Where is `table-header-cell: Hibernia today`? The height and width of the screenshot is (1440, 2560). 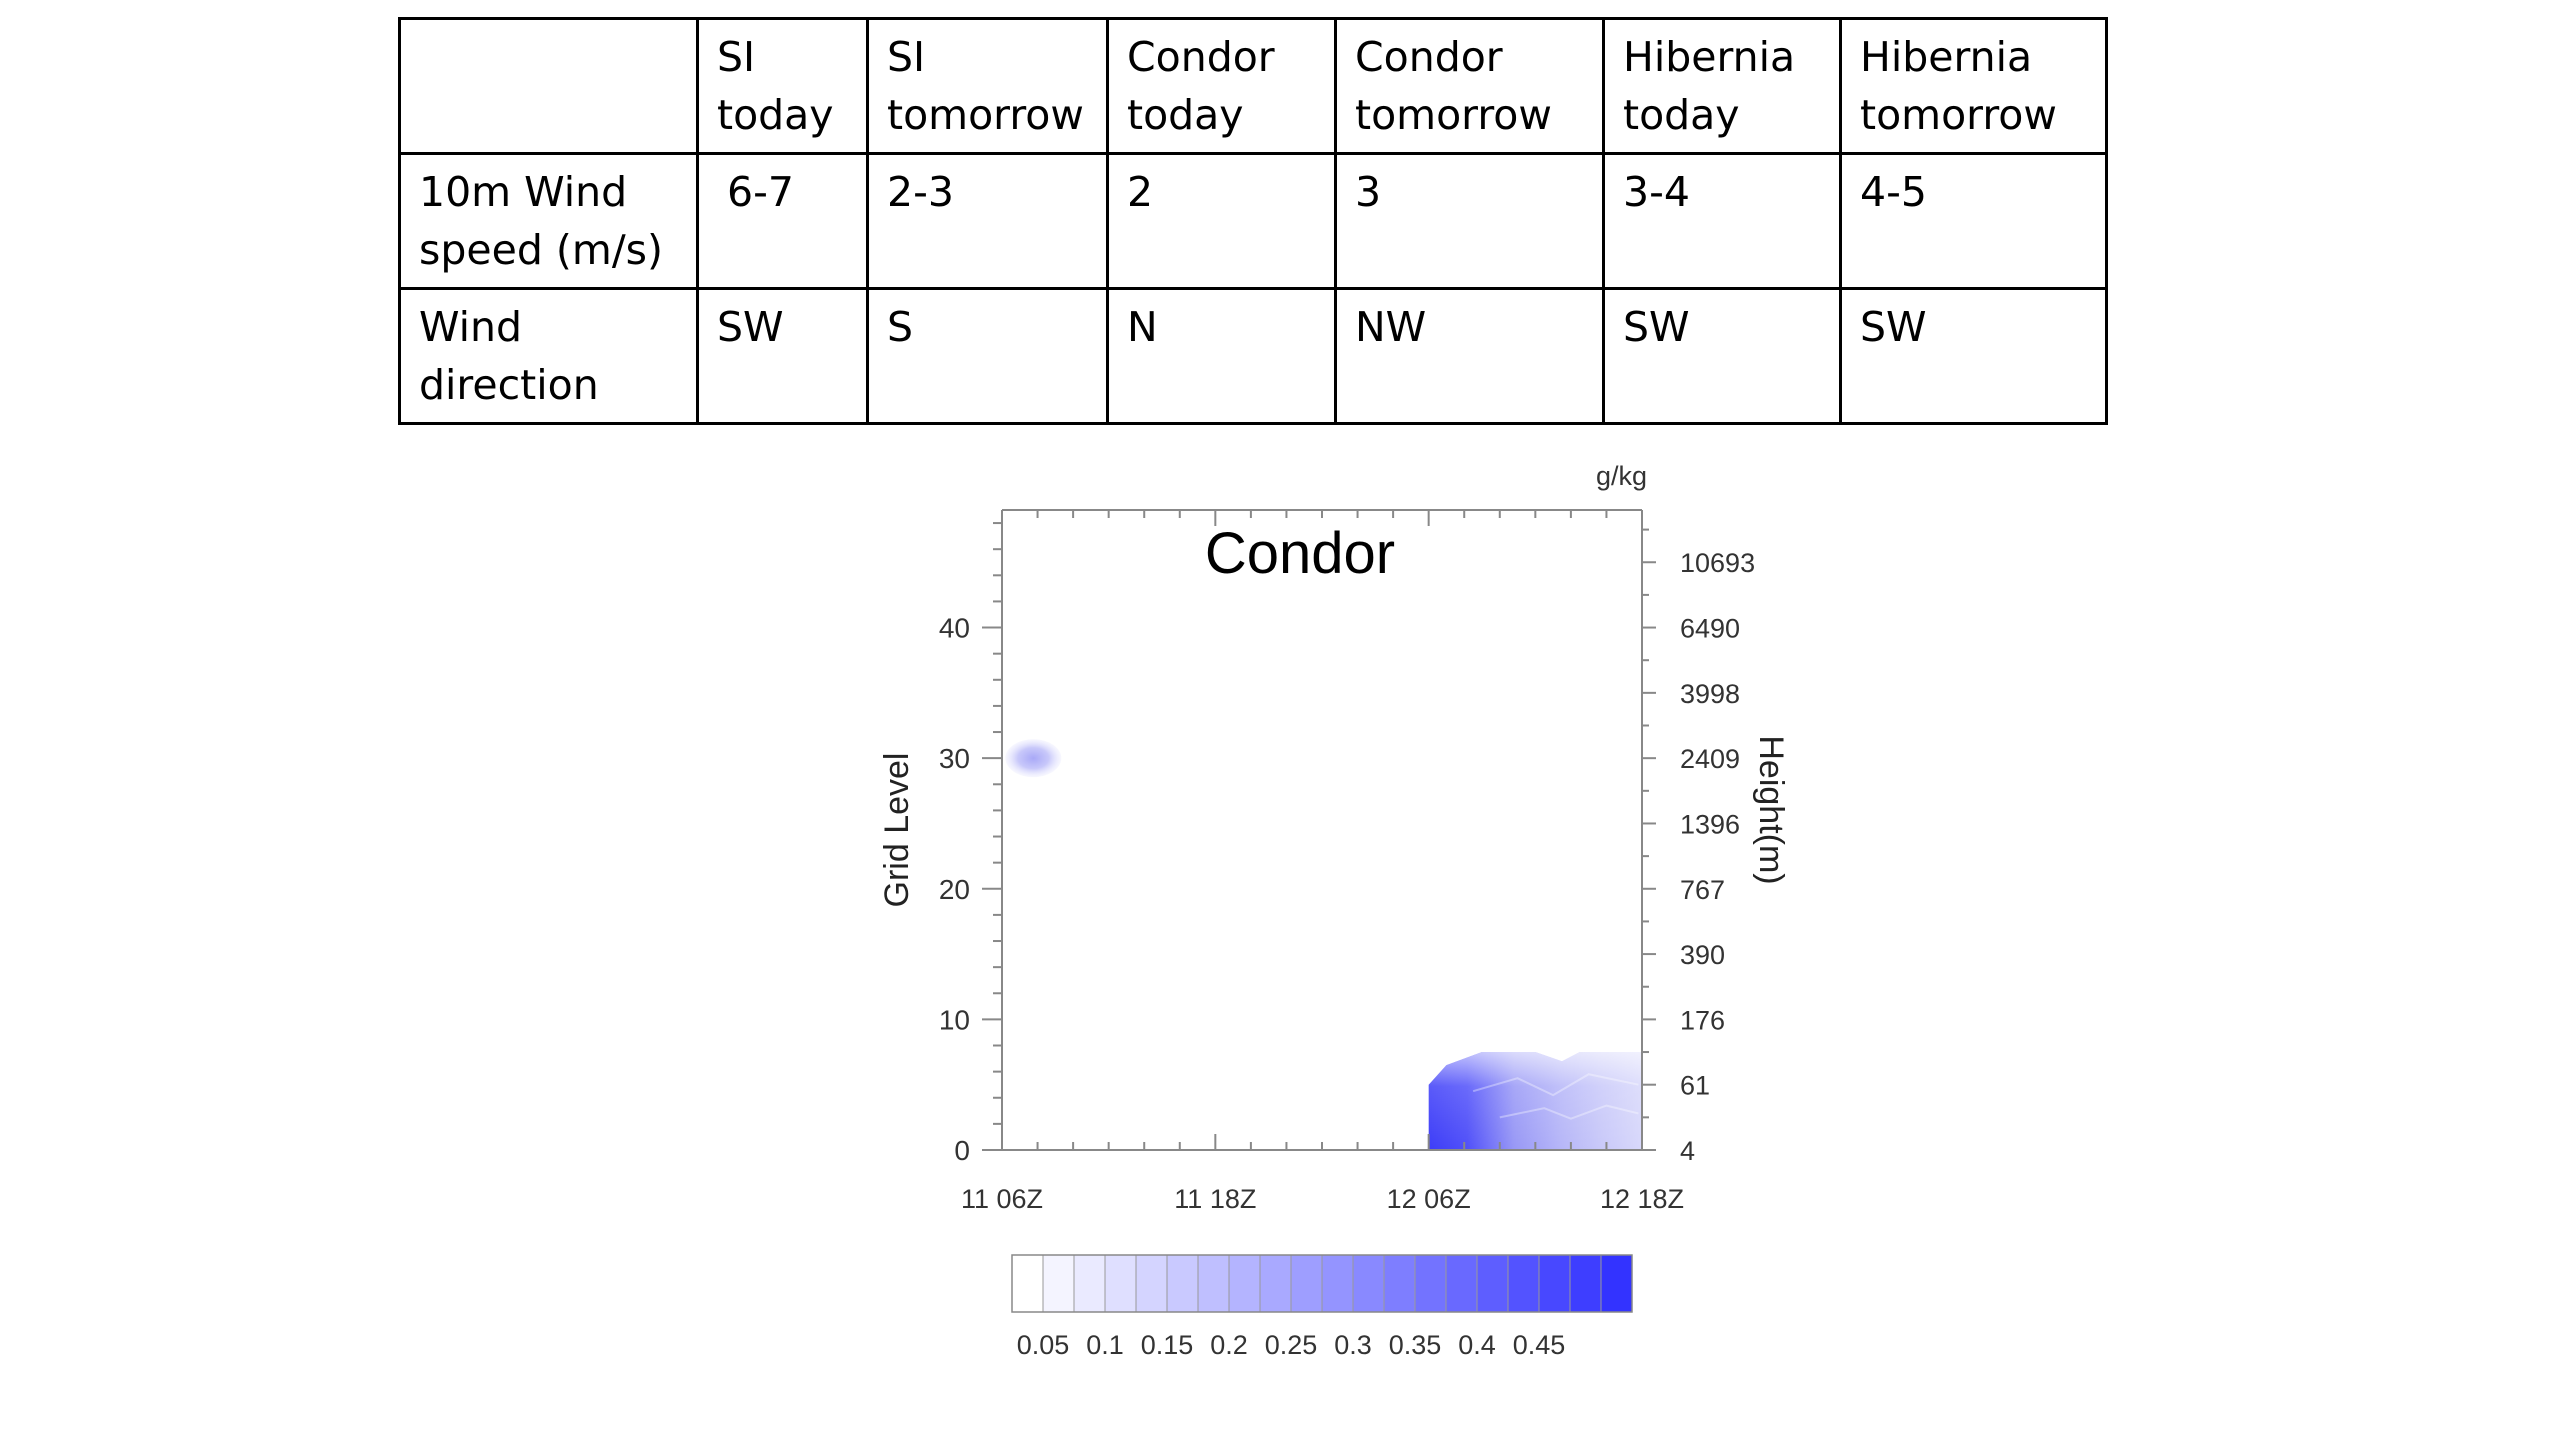 table-header-cell: Hibernia today is located at coordinates (1722, 86).